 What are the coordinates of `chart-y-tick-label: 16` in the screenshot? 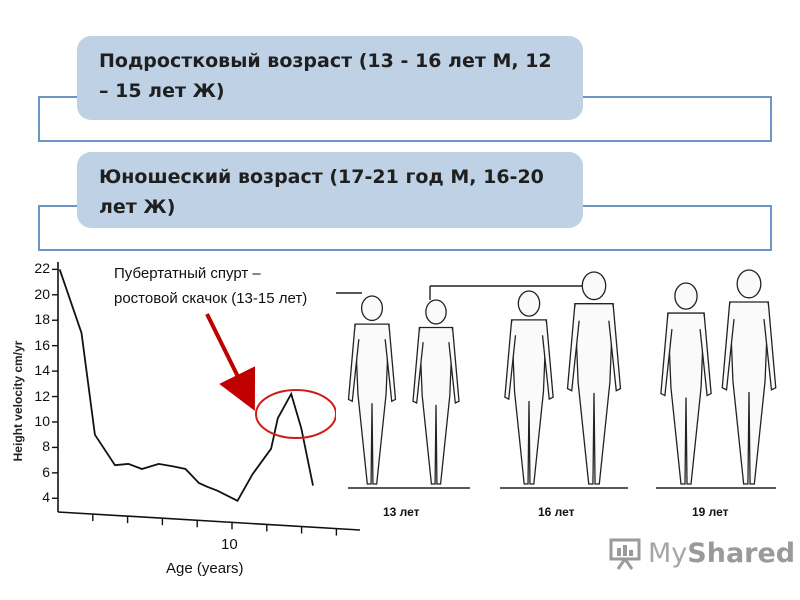 It's located at (42, 344).